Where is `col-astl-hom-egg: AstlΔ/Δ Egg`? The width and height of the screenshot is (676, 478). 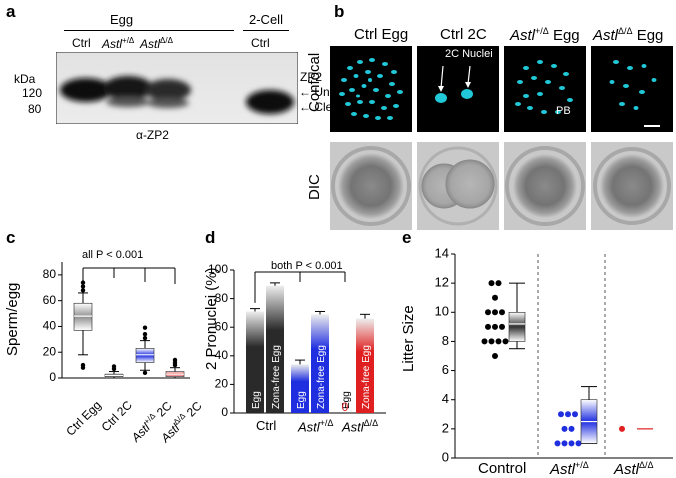 col-astl-hom-egg: AstlΔ/Δ Egg is located at coordinates (628, 35).